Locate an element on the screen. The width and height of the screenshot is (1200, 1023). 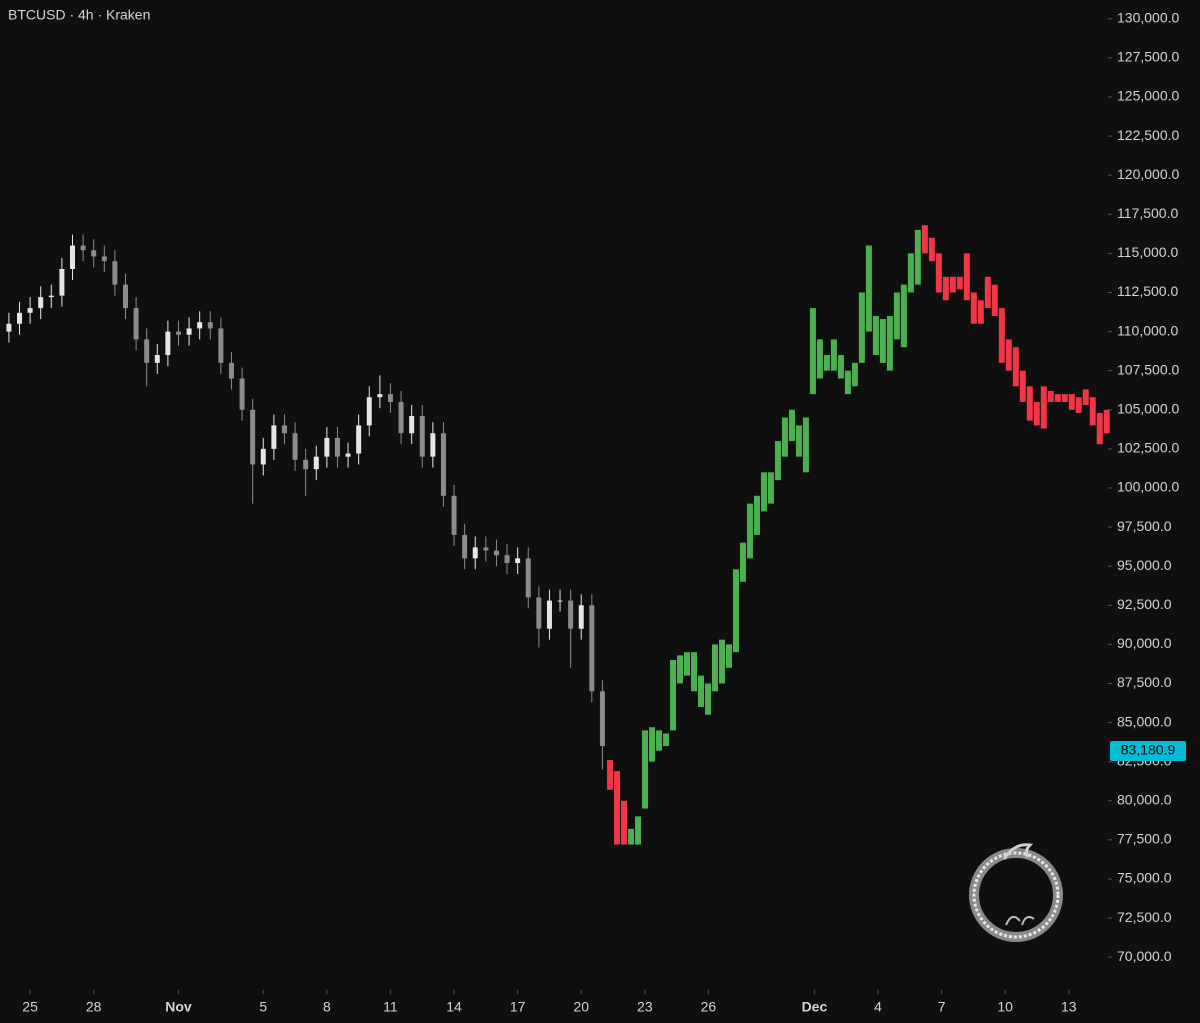
x-tick-label: 11 is located at coordinates (390, 1007).